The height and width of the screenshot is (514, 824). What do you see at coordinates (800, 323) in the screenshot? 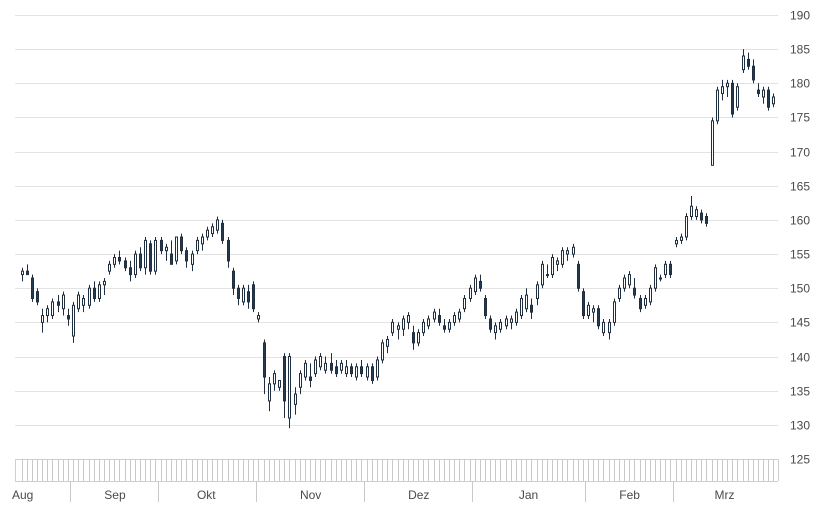
I see `y-tick-label: 145` at bounding box center [800, 323].